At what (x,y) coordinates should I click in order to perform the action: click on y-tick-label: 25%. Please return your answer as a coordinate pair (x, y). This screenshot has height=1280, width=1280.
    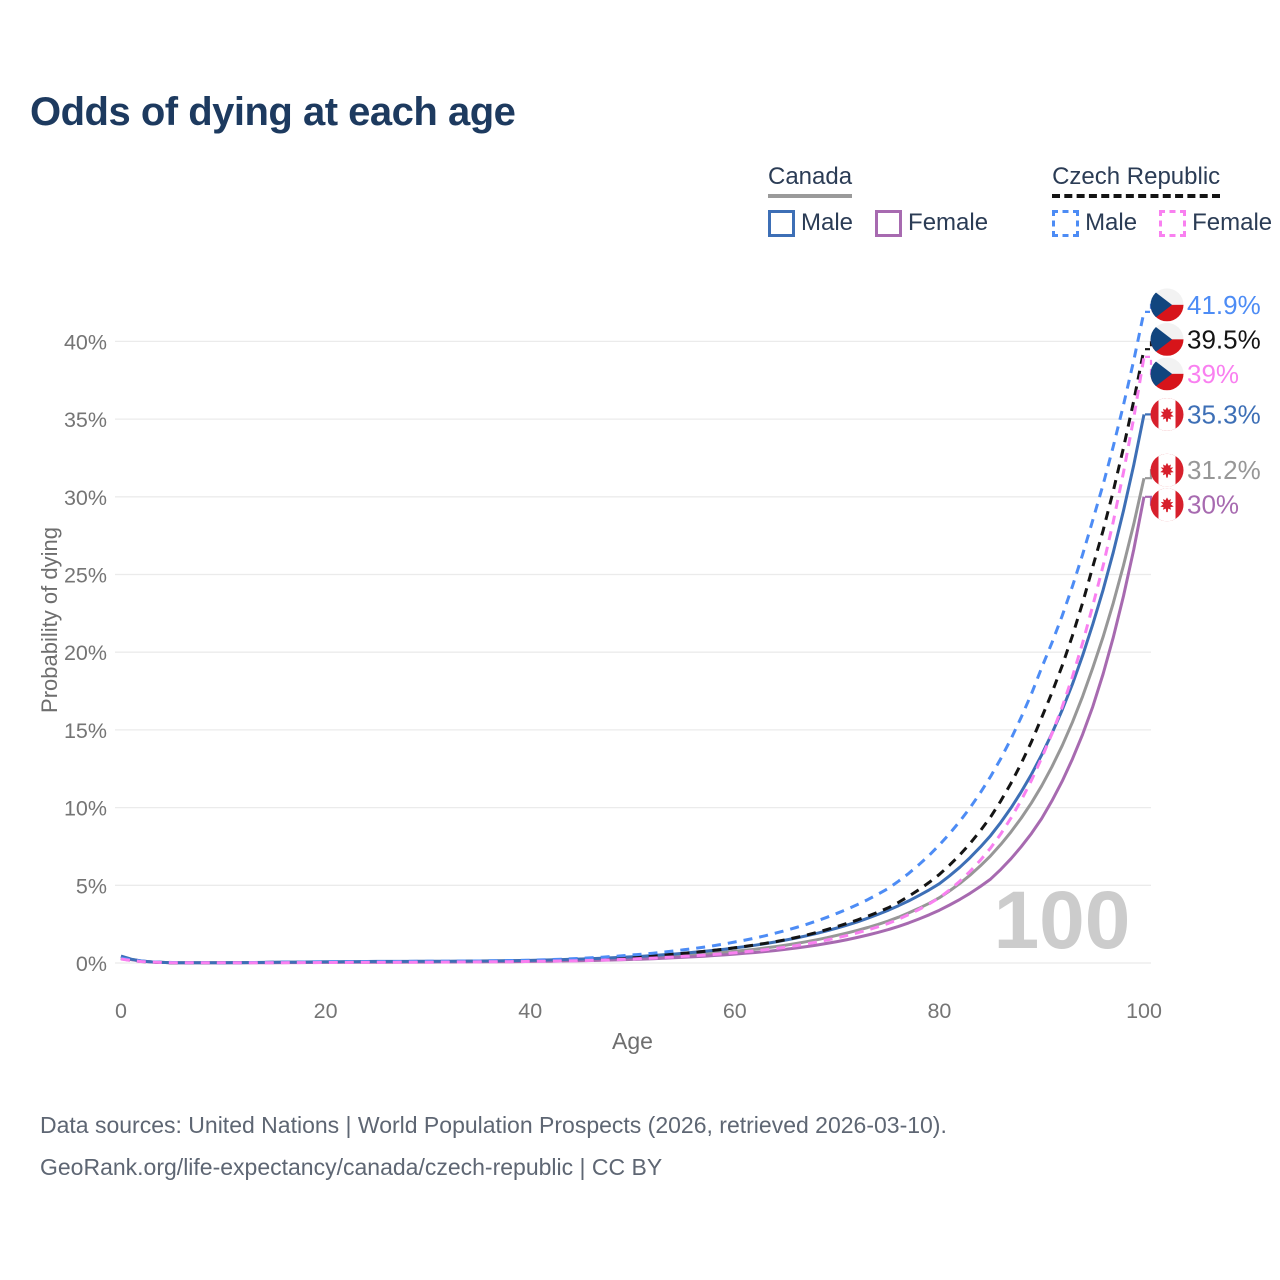
    Looking at the image, I should click on (85, 576).